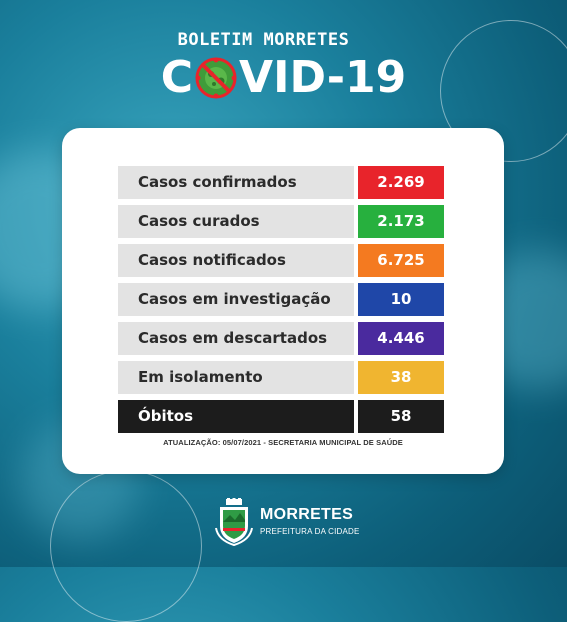  Describe the element at coordinates (236, 221) in the screenshot. I see `stat-label: Casos curados` at that location.